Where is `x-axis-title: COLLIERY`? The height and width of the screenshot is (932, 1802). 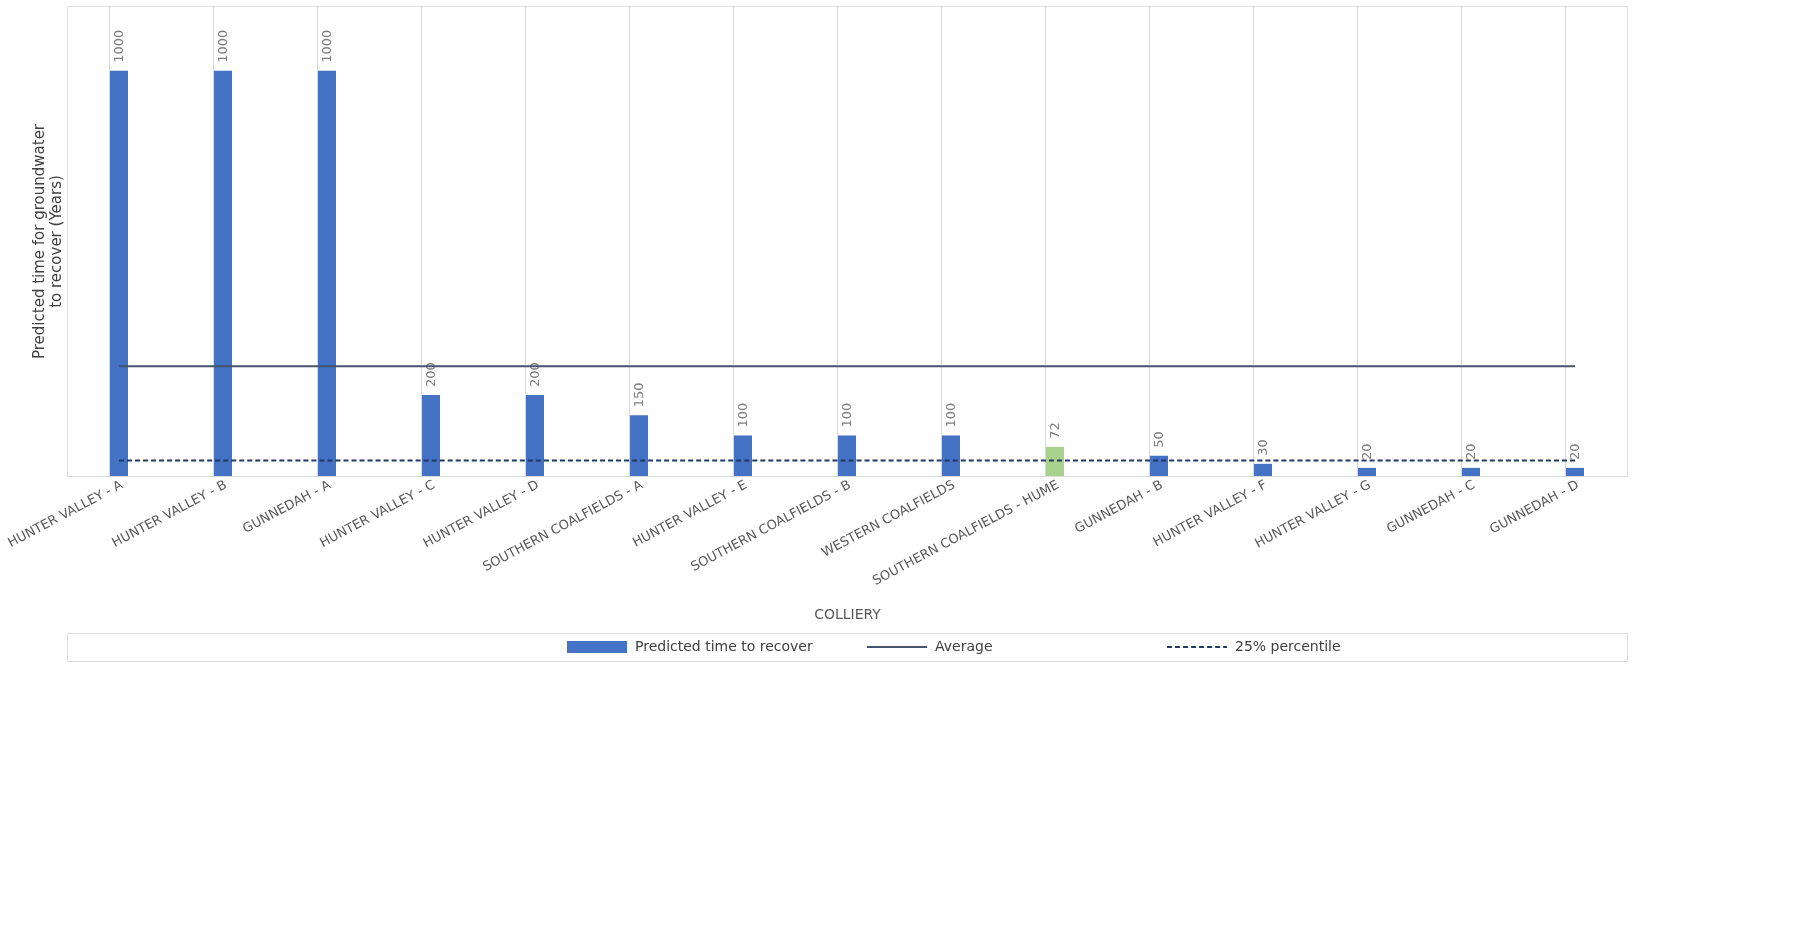
x-axis-title: COLLIERY is located at coordinates (848, 613).